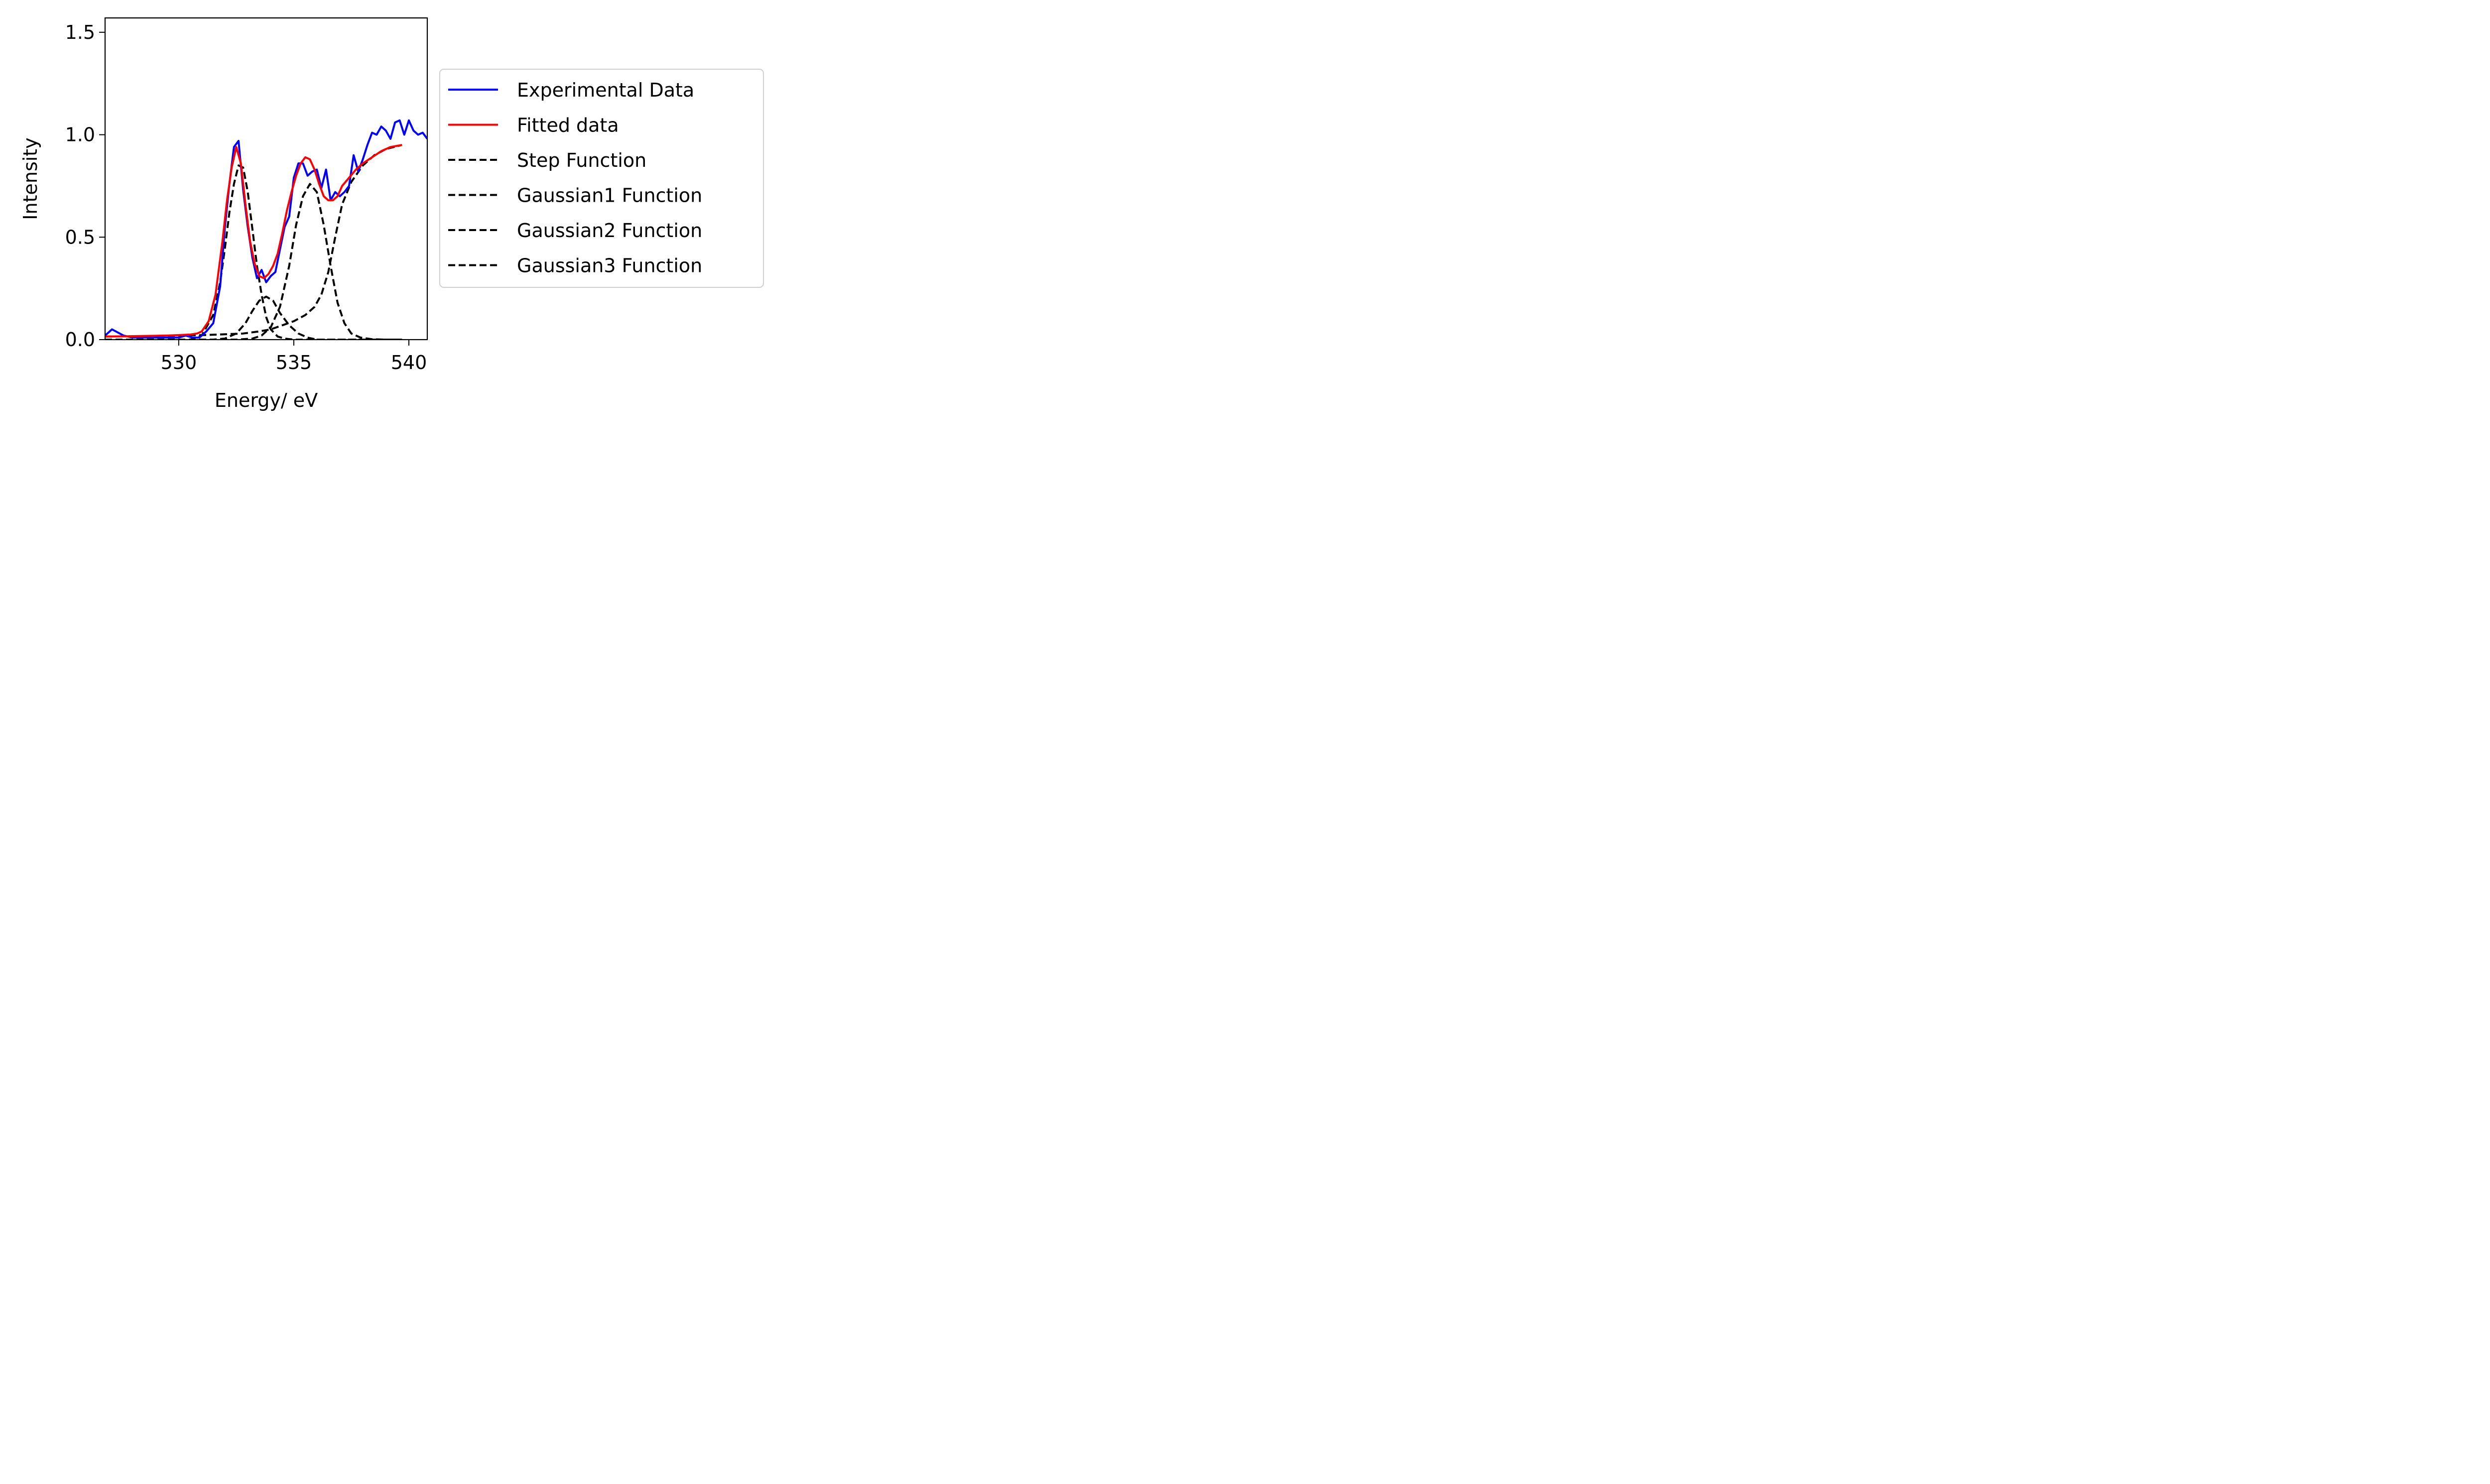  I want to click on legend-label: Experimental Data, so click(606, 90).